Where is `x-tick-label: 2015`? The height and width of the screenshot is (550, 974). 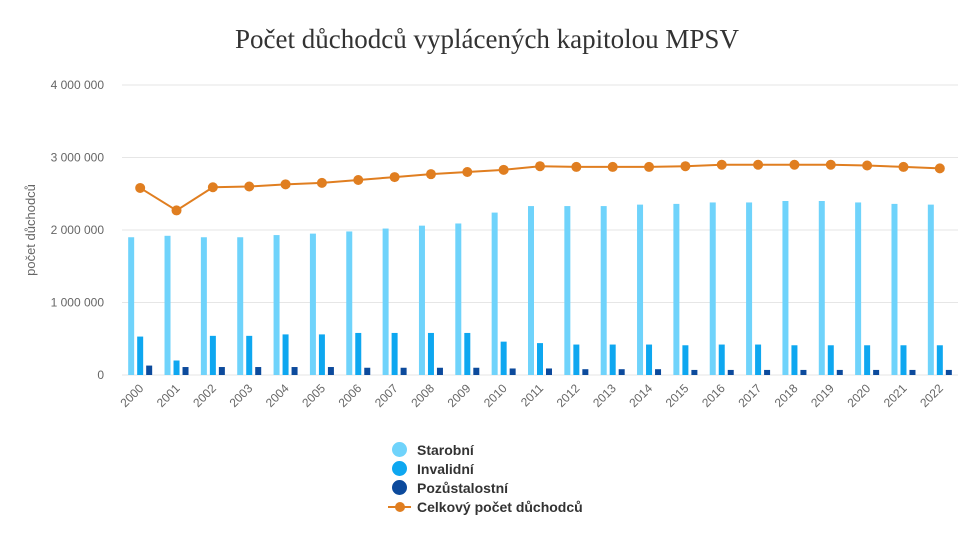
x-tick-label: 2015 is located at coordinates (677, 395).